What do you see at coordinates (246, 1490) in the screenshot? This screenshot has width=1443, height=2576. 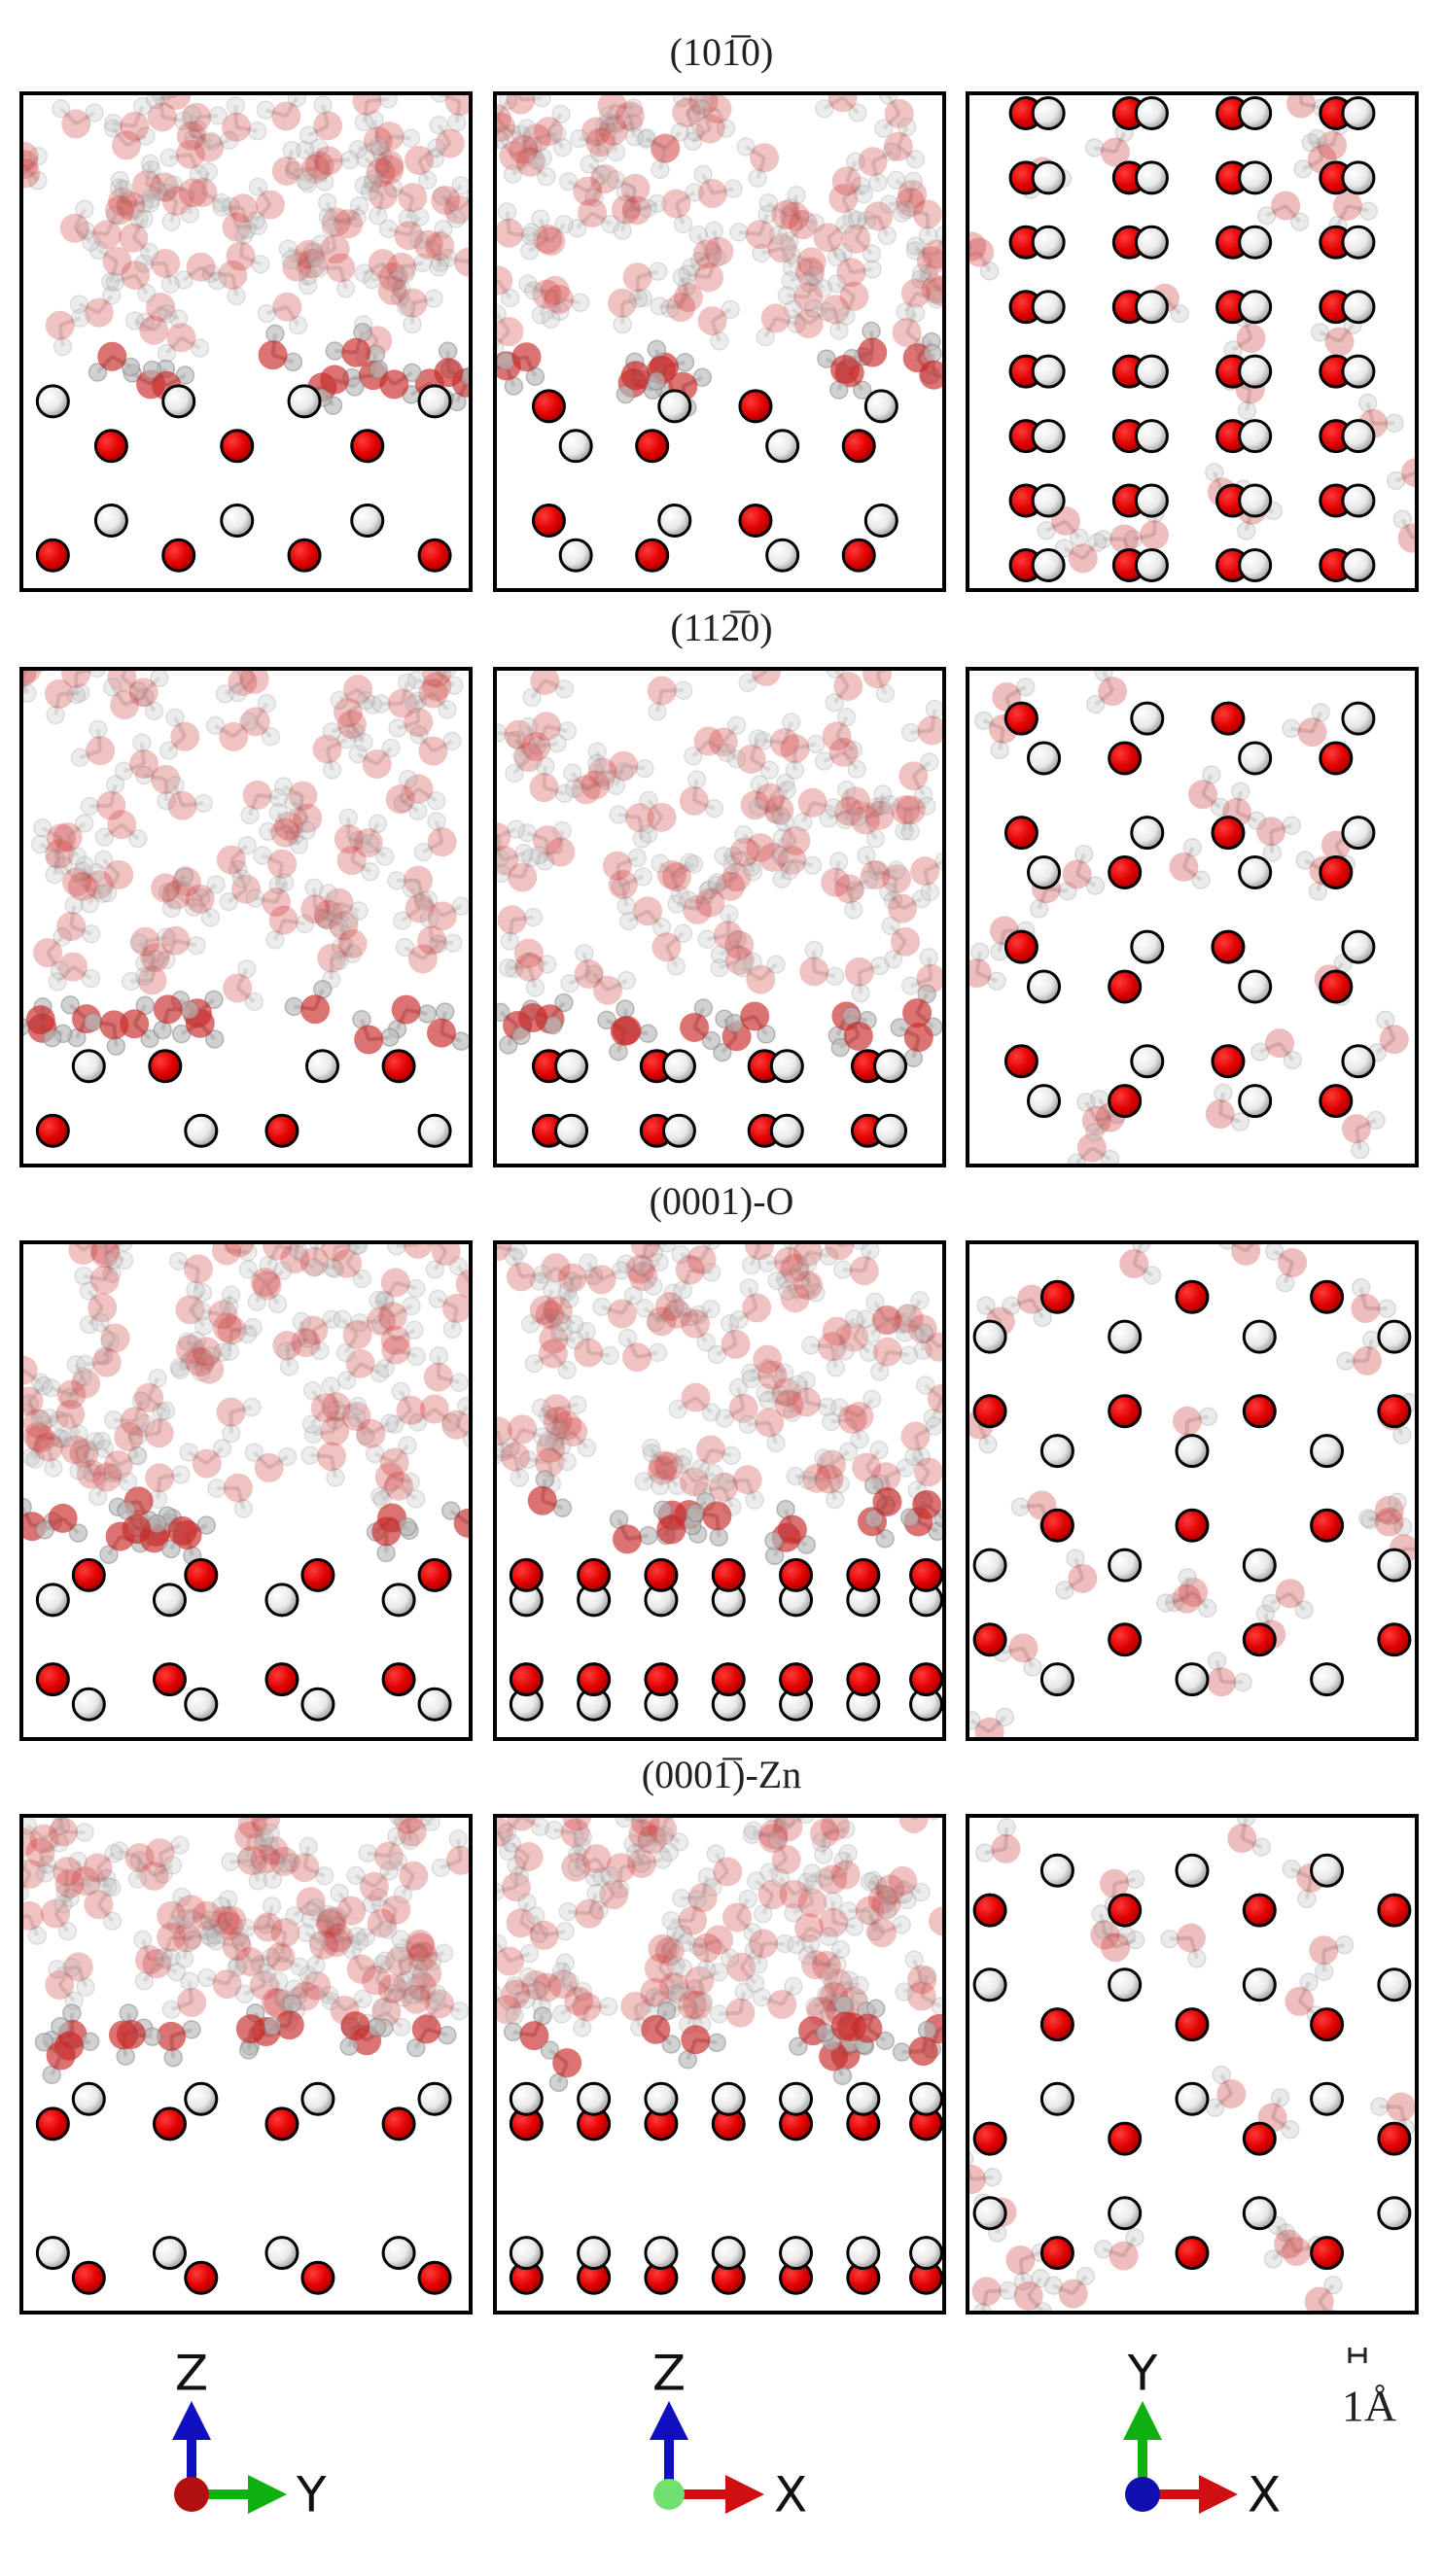 I see `panel` at bounding box center [246, 1490].